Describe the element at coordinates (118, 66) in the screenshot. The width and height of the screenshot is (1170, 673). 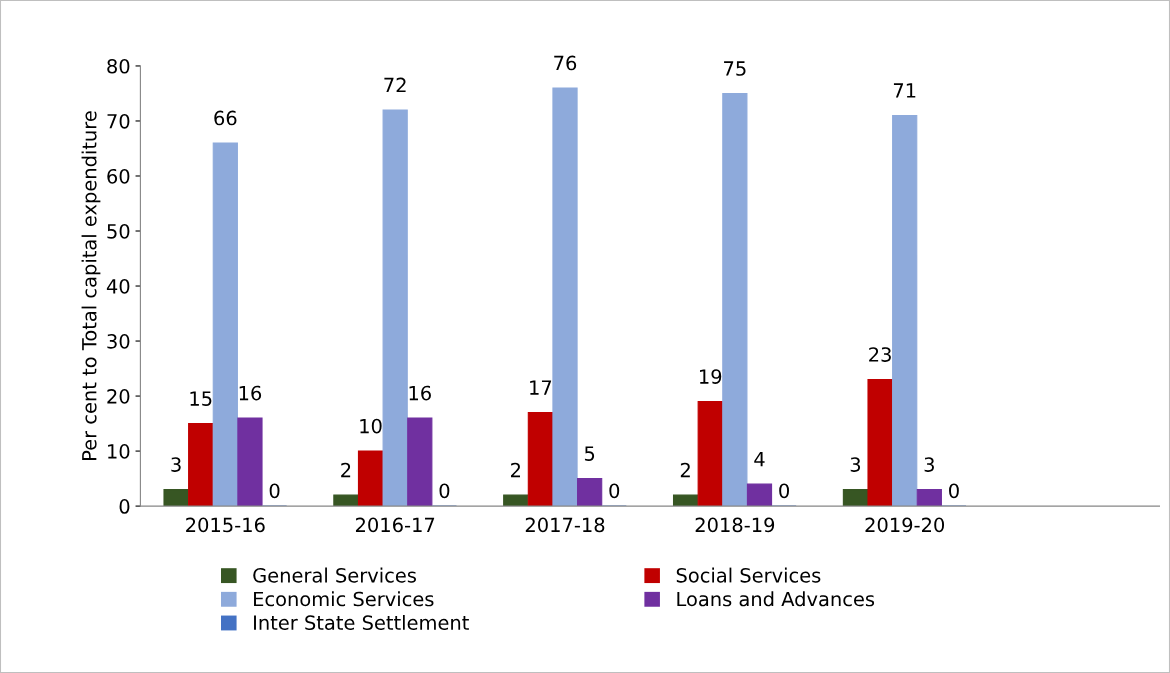
I see `y-tick-label: 80` at that location.